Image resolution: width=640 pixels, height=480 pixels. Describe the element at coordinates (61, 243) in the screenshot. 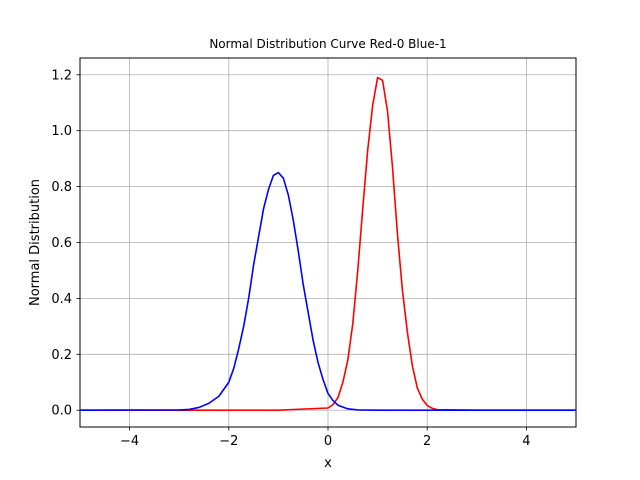

I see `y-tick-label: 0.6` at that location.